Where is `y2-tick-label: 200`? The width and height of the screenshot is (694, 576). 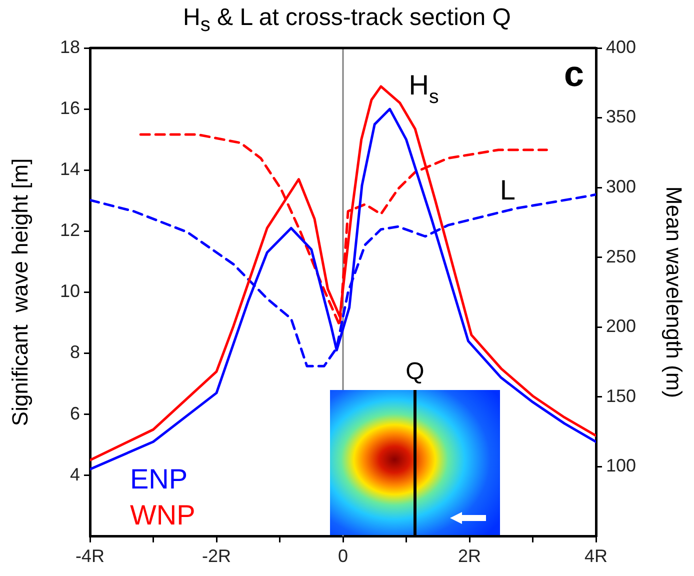 y2-tick-label: 200 is located at coordinates (621, 326).